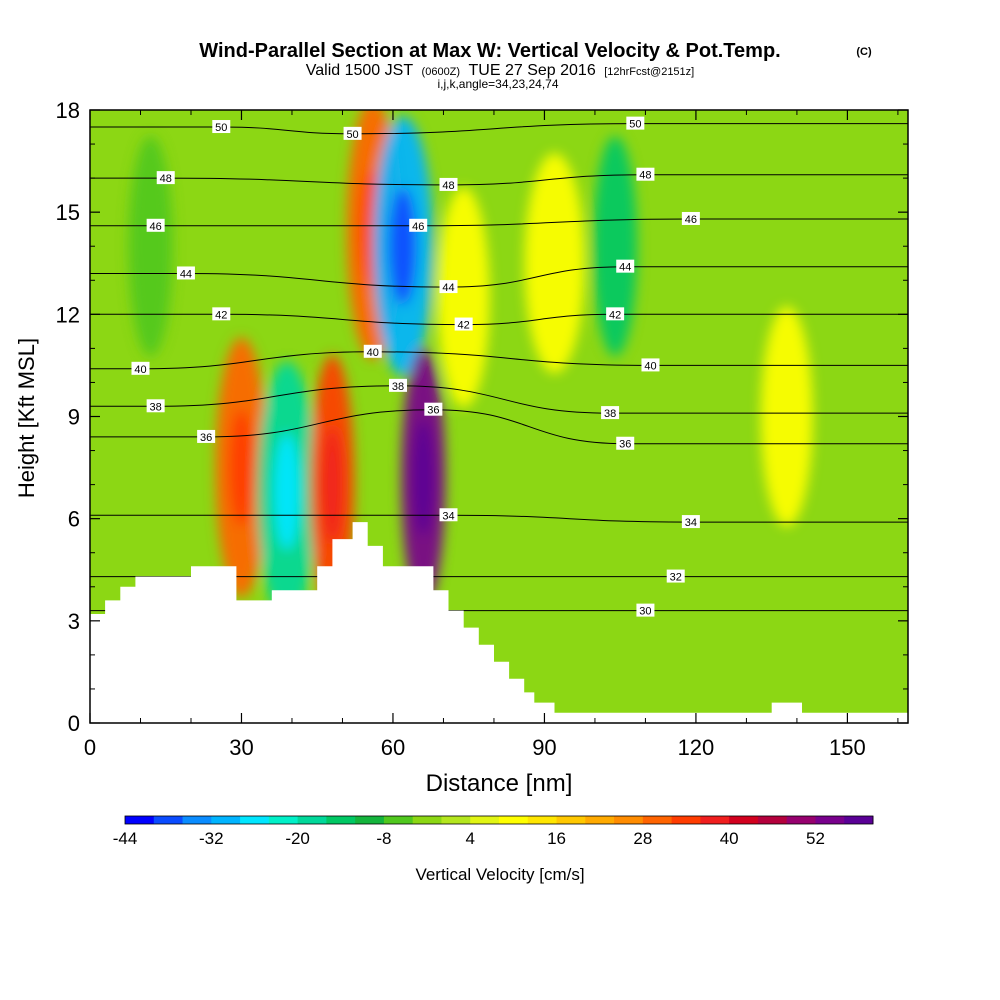 This screenshot has height=1000, width=1000. Describe the element at coordinates (847, 747) in the screenshot. I see `x-tick-label: 150` at that location.